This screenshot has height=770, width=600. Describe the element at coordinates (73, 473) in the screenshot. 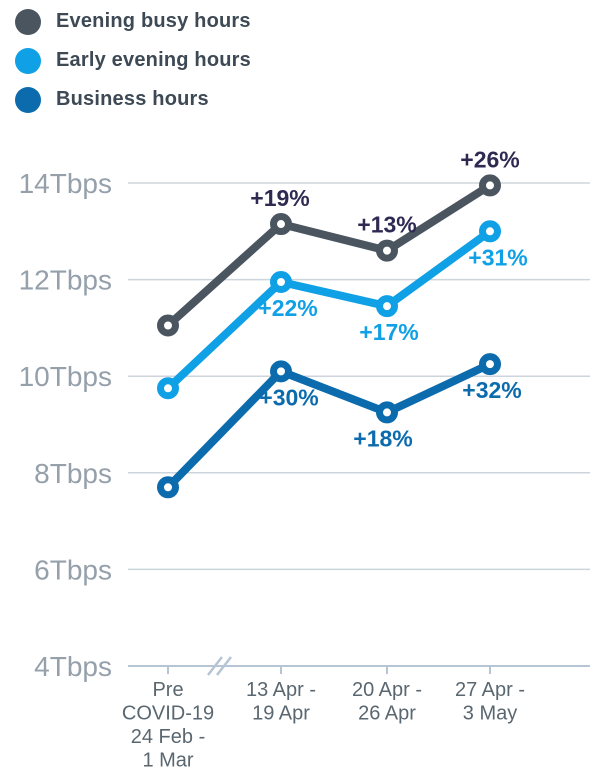

I see `y-axis-label: 8Tbps` at that location.